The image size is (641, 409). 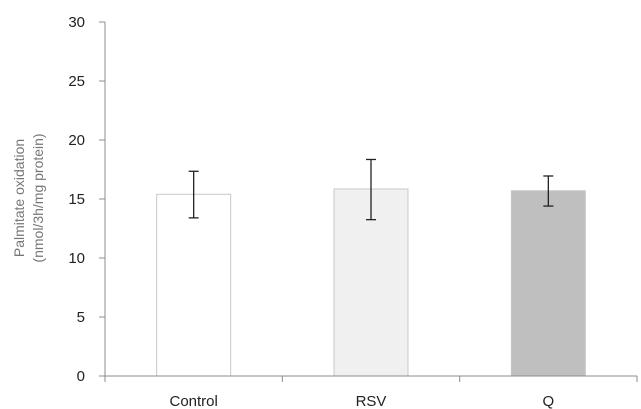 What do you see at coordinates (548, 283) in the screenshot?
I see `bar-q` at bounding box center [548, 283].